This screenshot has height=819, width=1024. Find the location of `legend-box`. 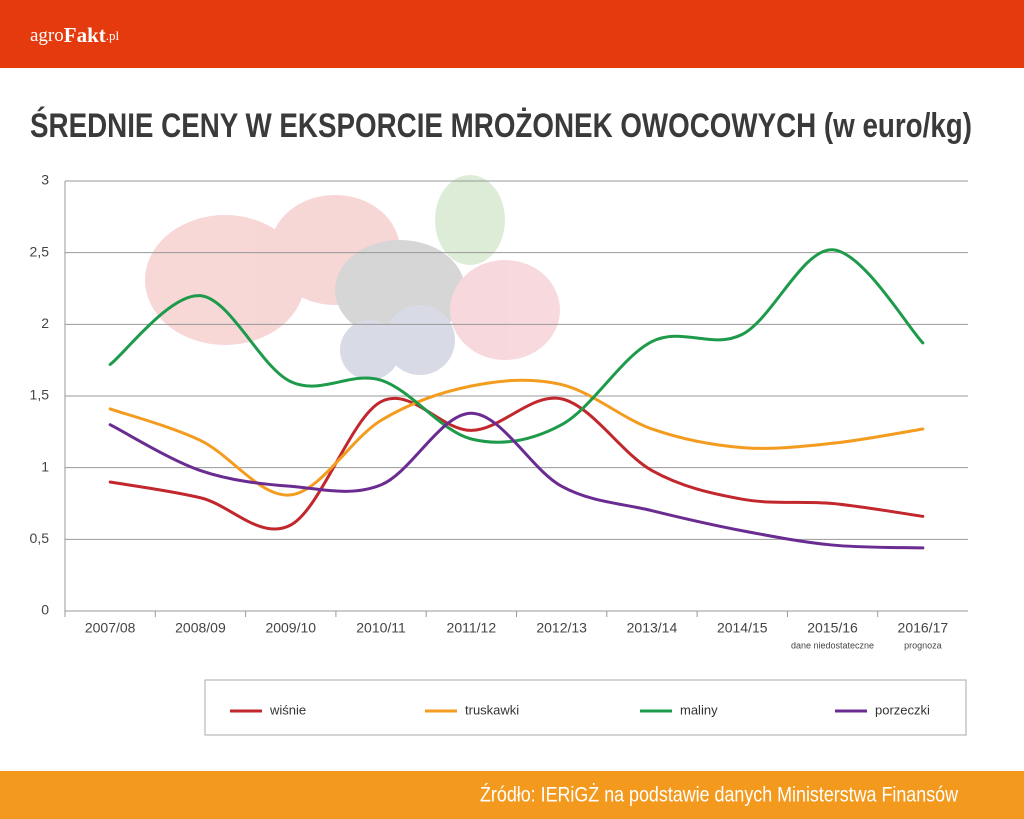

legend-box is located at coordinates (585, 707).